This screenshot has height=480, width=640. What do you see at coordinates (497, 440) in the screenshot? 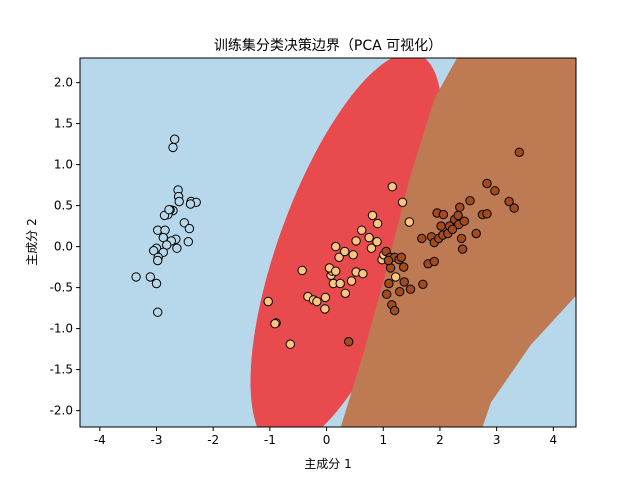
I see `x-tick-label: 3` at bounding box center [497, 440].